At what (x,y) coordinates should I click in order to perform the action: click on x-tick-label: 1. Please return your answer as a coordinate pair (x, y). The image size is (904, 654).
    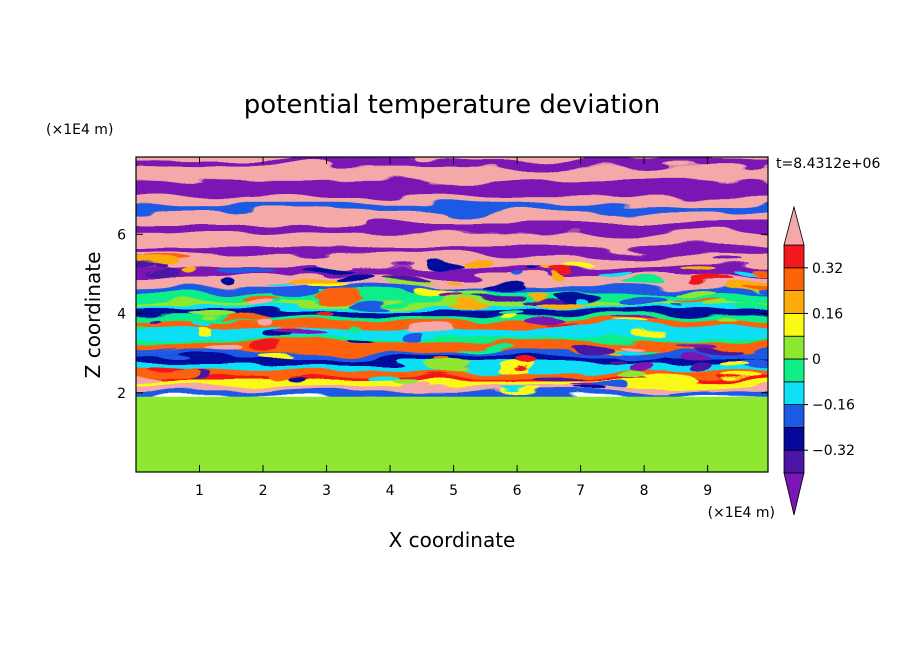
    Looking at the image, I should click on (199, 491).